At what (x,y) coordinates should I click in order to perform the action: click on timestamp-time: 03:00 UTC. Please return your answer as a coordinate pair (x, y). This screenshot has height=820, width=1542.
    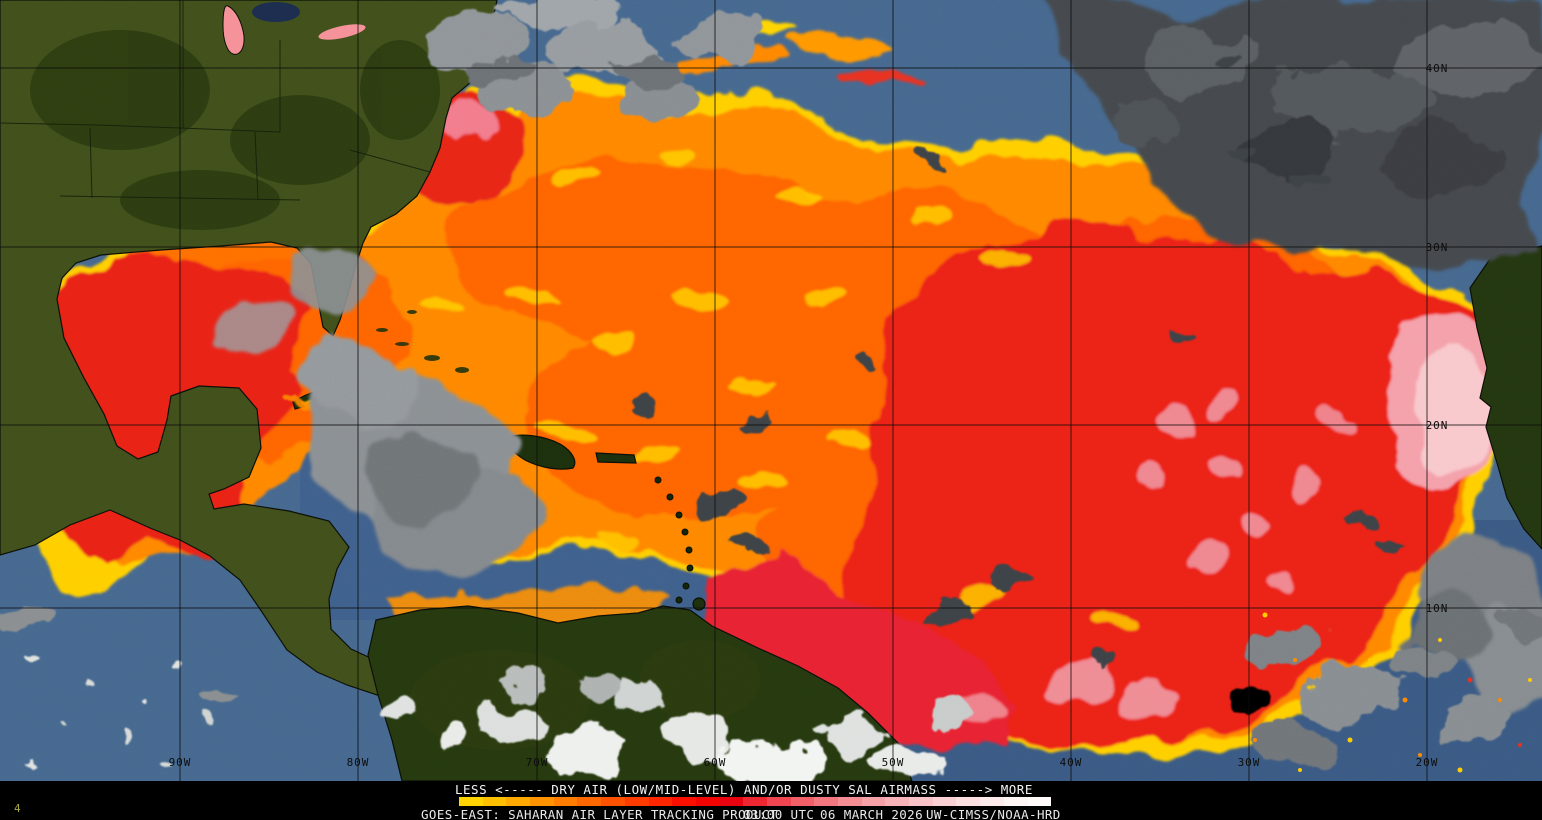
    Looking at the image, I should click on (779, 813).